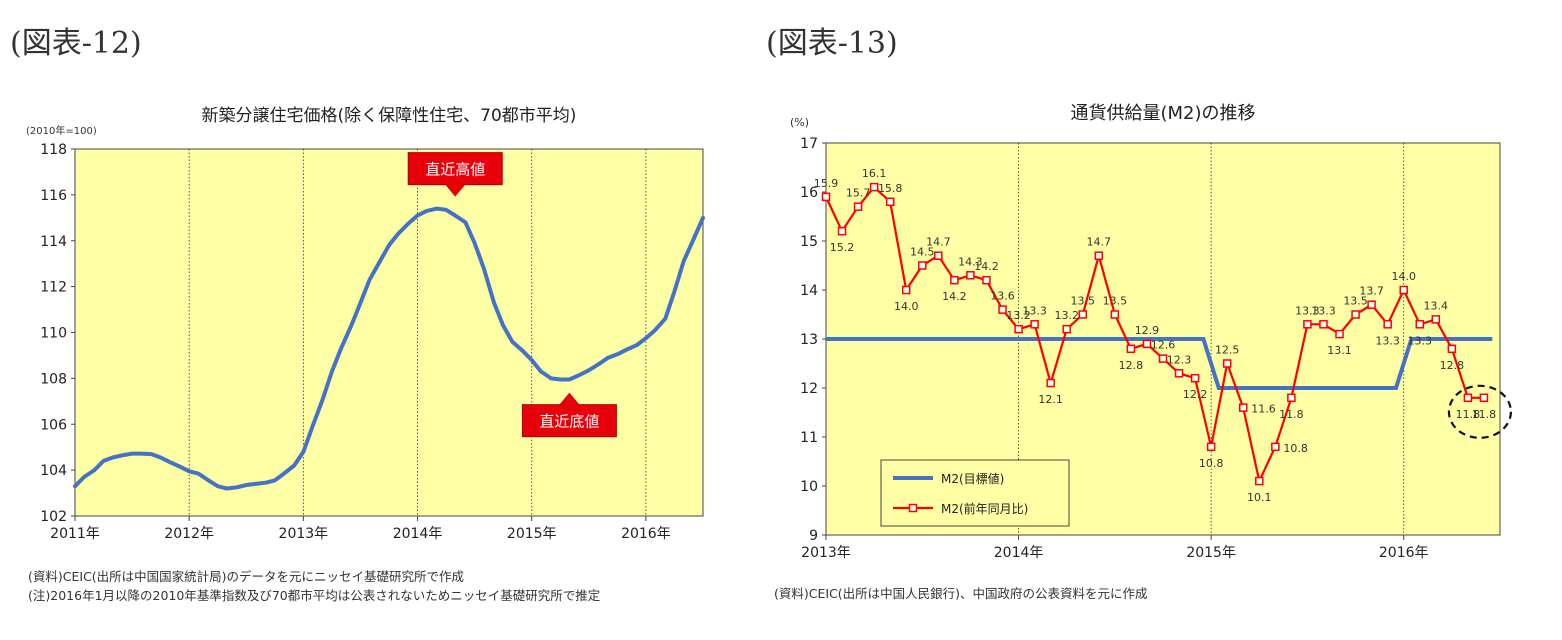  I want to click on legend-label-growth: M2(前年同月比), so click(984, 508).